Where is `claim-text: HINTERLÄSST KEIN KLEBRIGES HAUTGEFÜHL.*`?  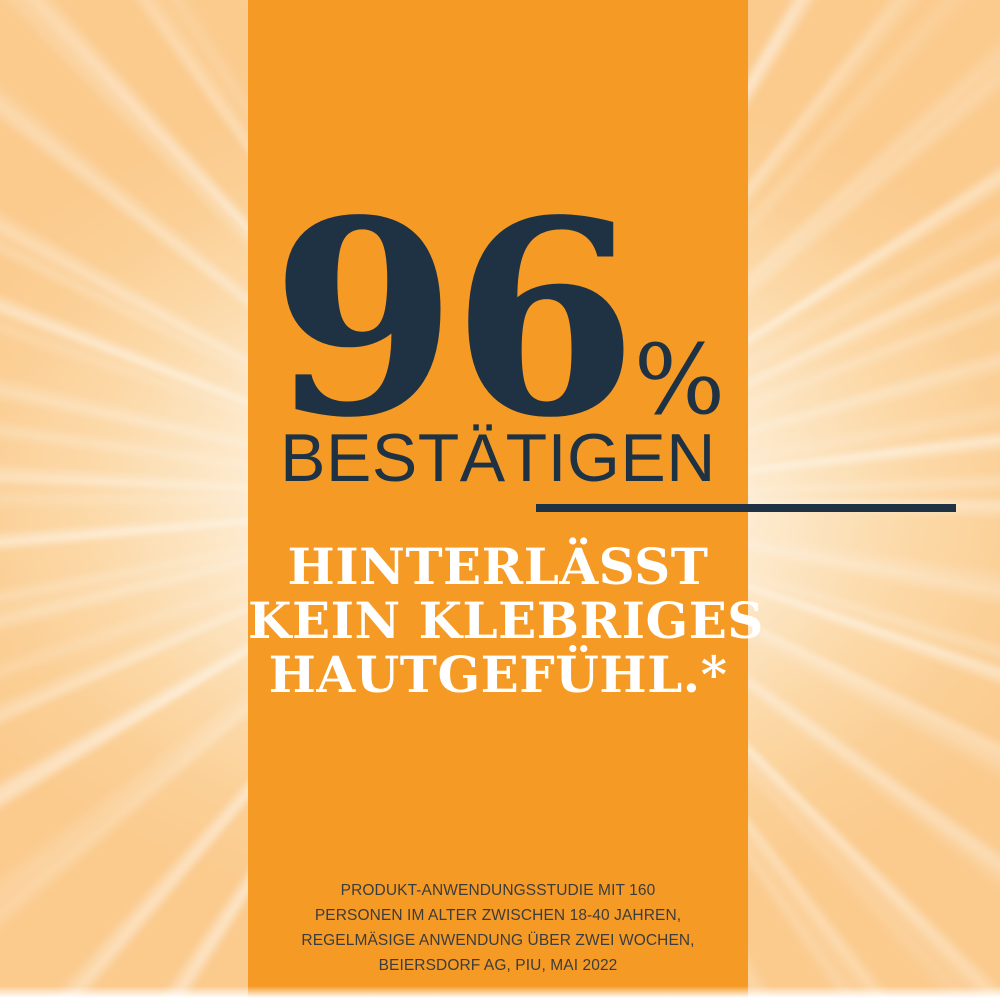 claim-text: HINTERLÄSST KEIN KLEBRIGES HAUTGEFÜHL.* is located at coordinates (506, 620).